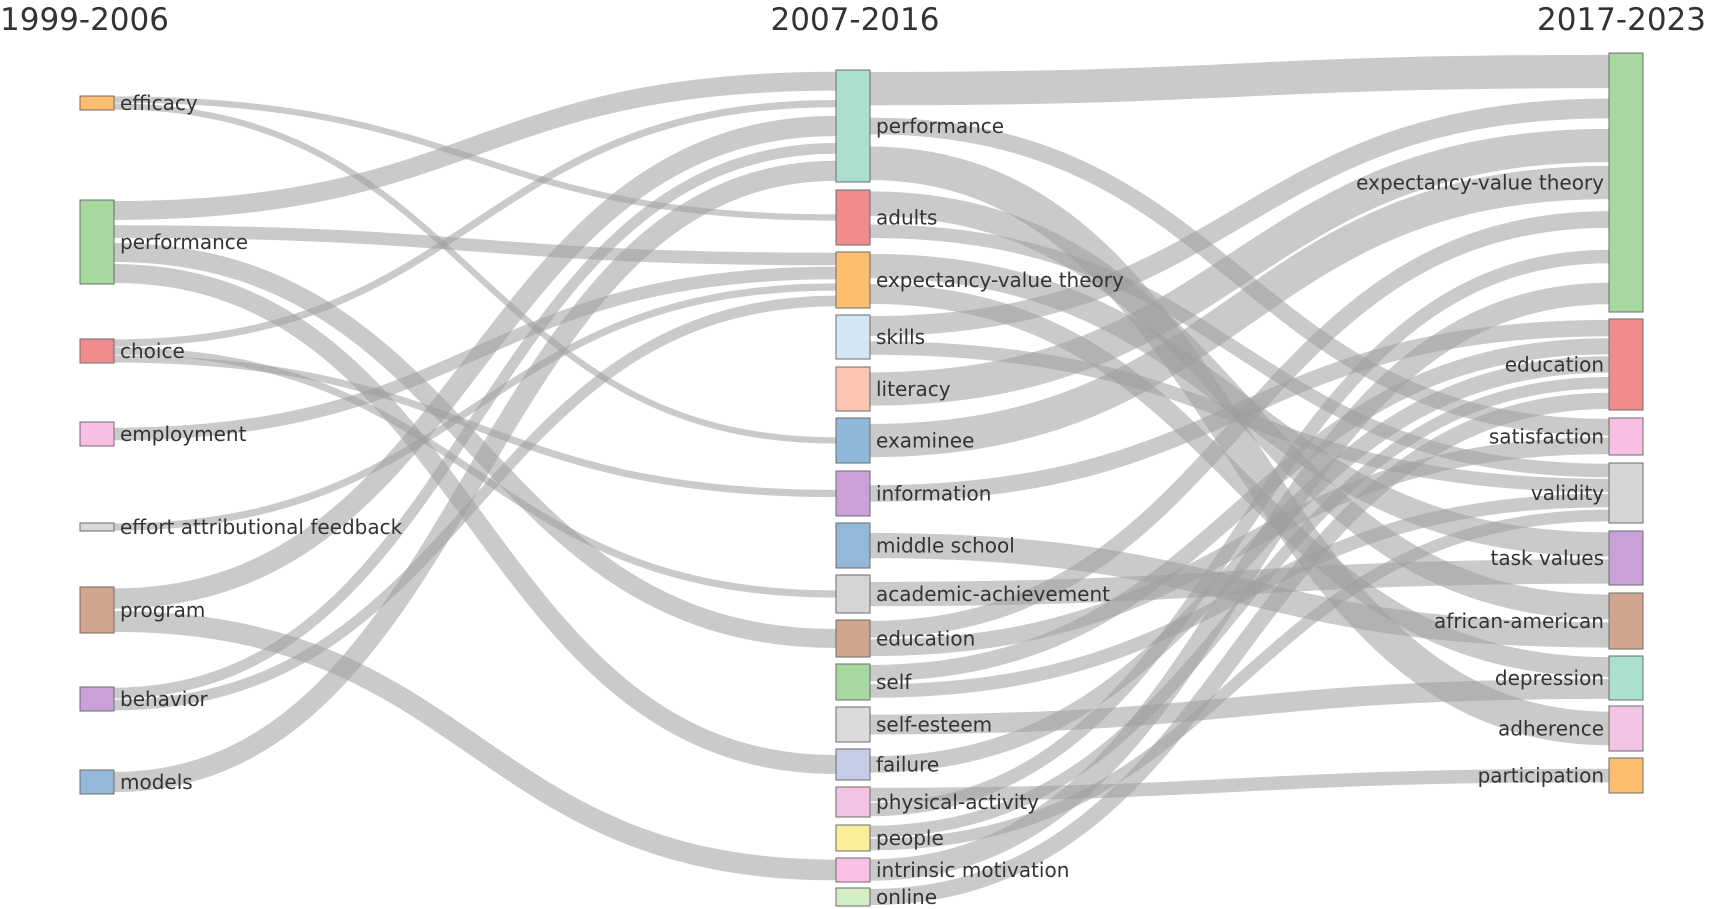 This screenshot has height=909, width=1712. Describe the element at coordinates (1626, 775) in the screenshot. I see `c3-node-participation` at that location.